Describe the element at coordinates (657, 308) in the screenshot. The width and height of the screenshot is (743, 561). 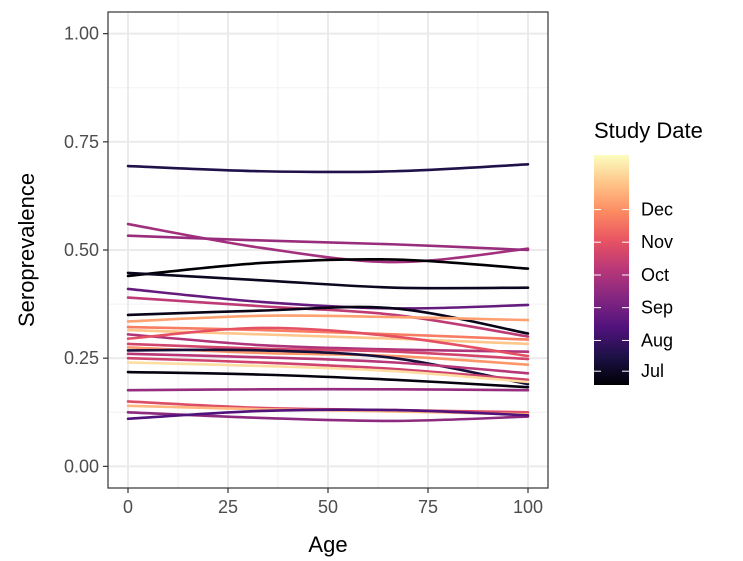
I see `legend-label: Sep` at that location.